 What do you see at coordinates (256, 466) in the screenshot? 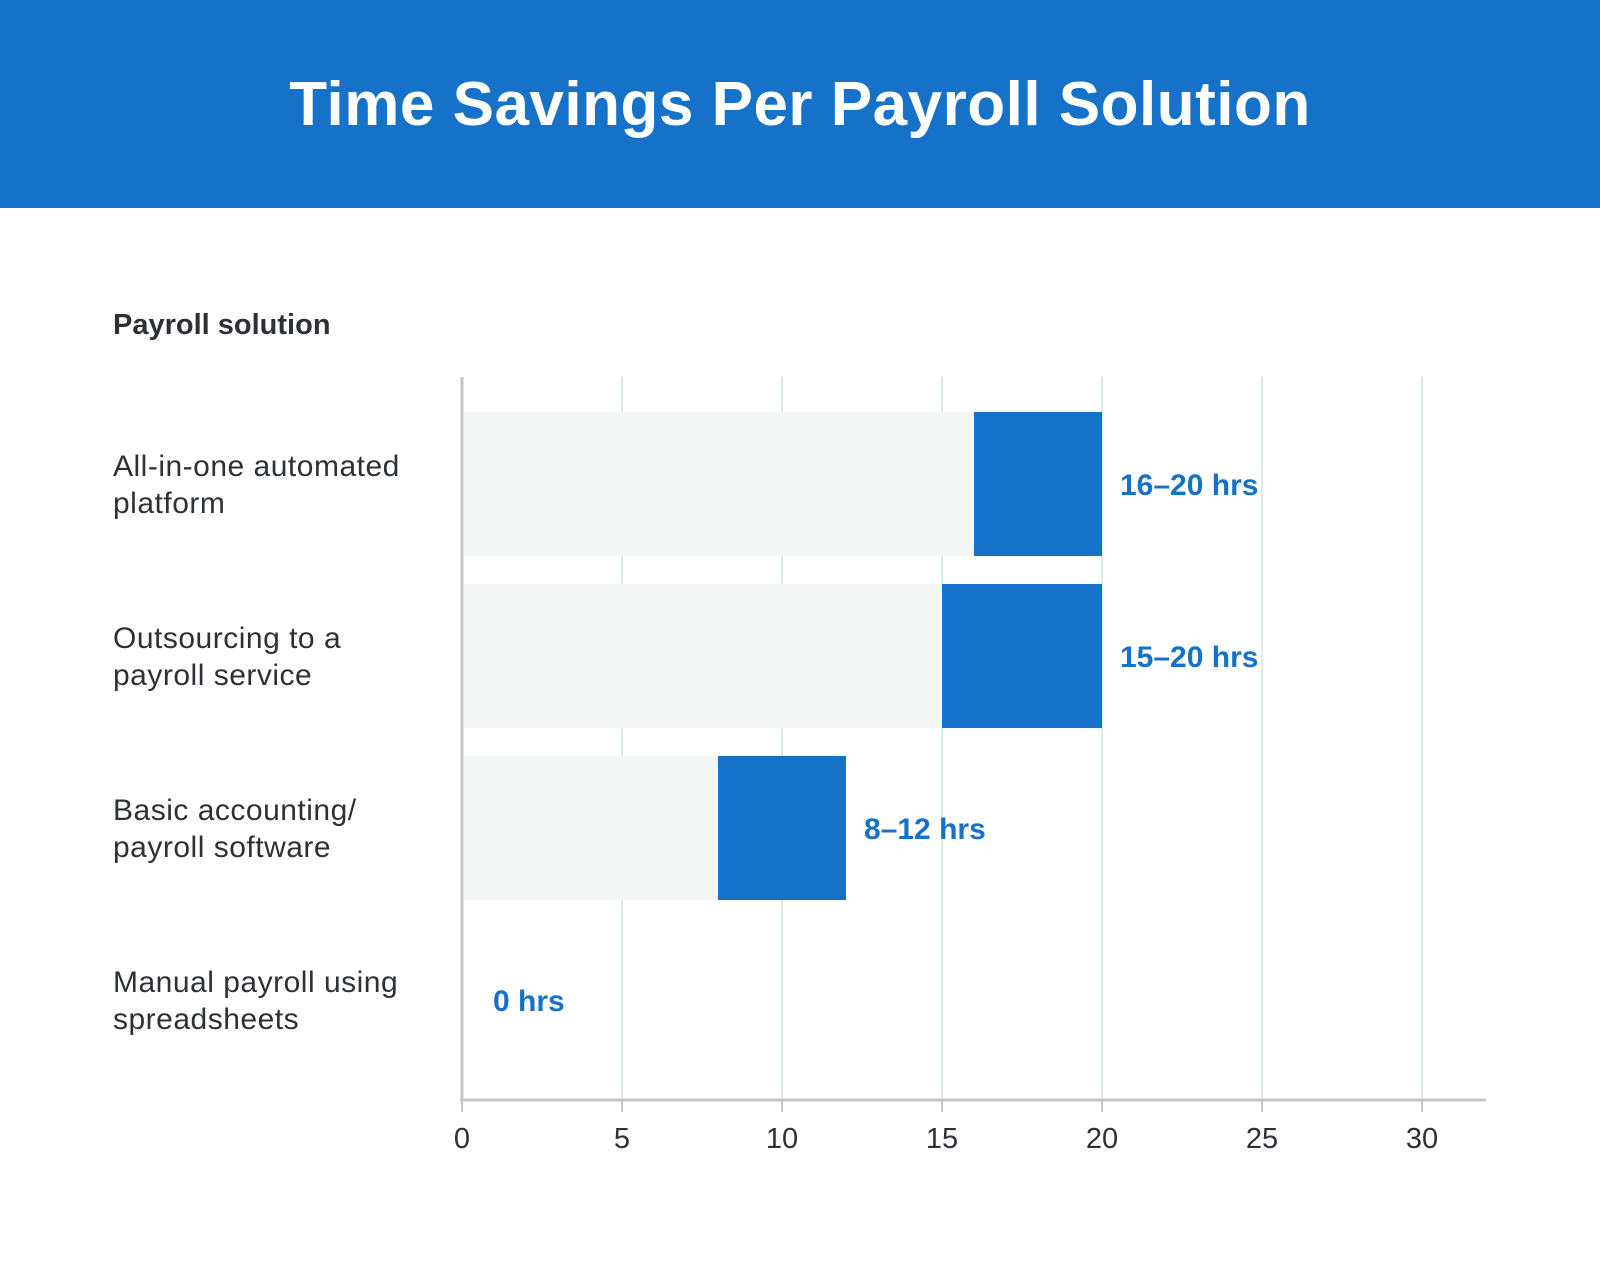
I see `category-label: All-in-one automated` at bounding box center [256, 466].